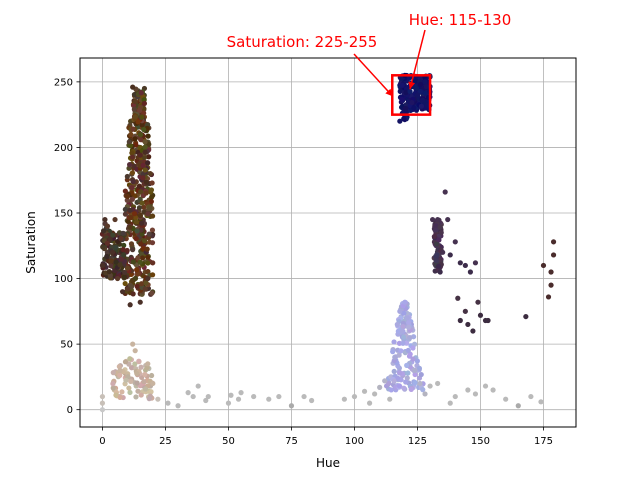  Describe the element at coordinates (291, 441) in the screenshot. I see `x-tick-label: 75` at that location.